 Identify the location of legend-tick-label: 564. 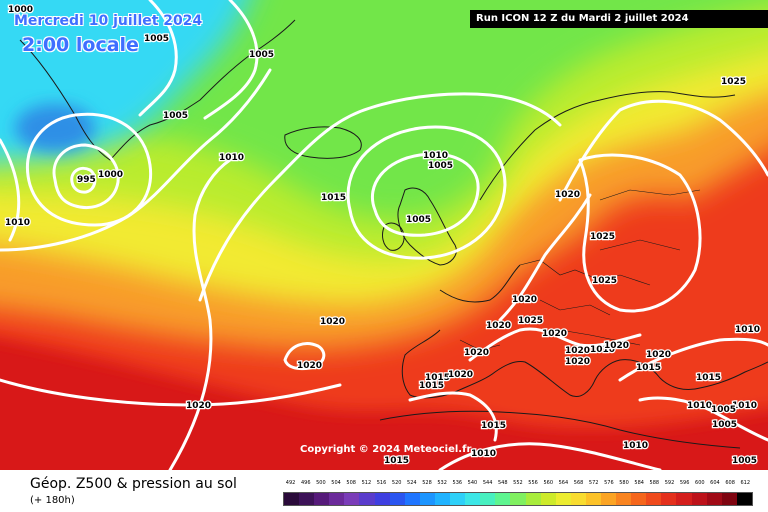
(563, 483).